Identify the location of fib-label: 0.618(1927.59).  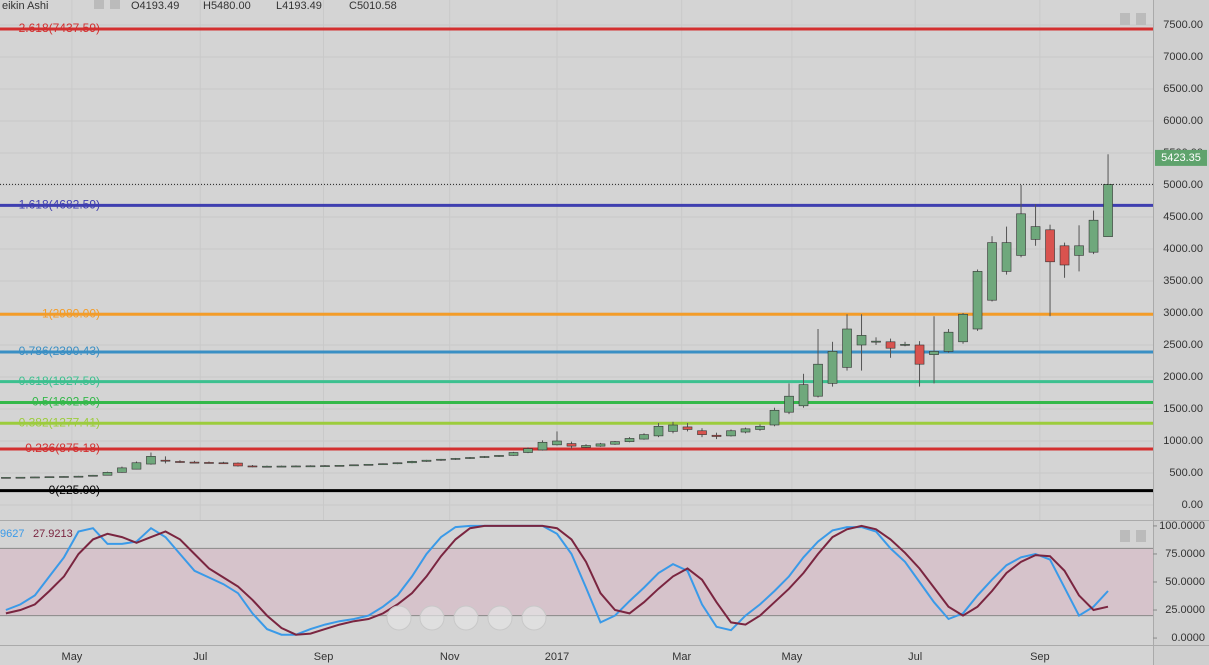
(59, 381).